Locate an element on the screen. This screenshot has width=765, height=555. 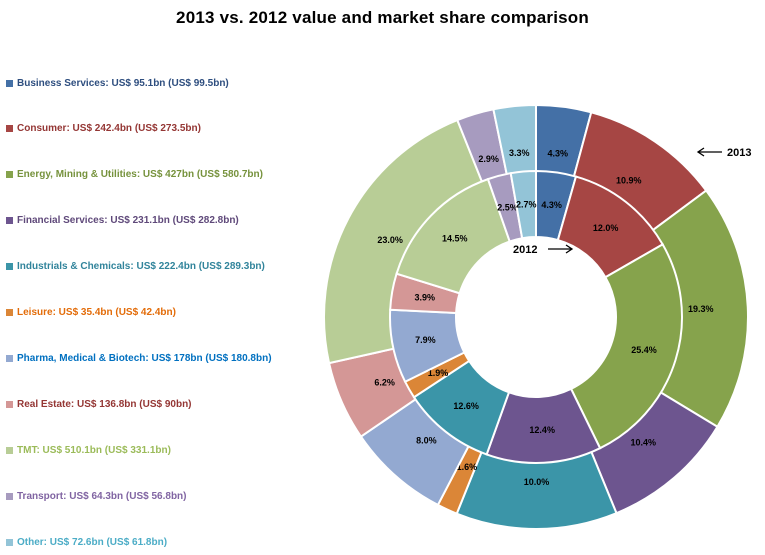
ring-2013-slice-label: 23.0% is located at coordinates (390, 240).